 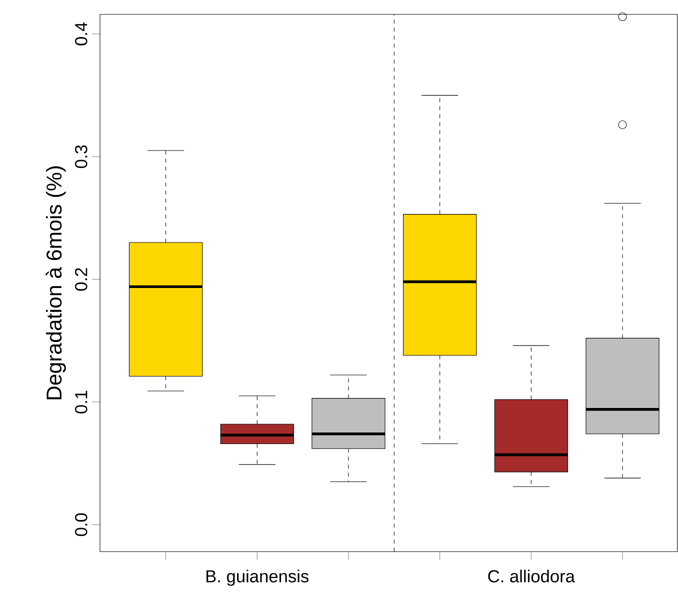 I want to click on x-tick-label: B. guianensis, so click(x=257, y=578).